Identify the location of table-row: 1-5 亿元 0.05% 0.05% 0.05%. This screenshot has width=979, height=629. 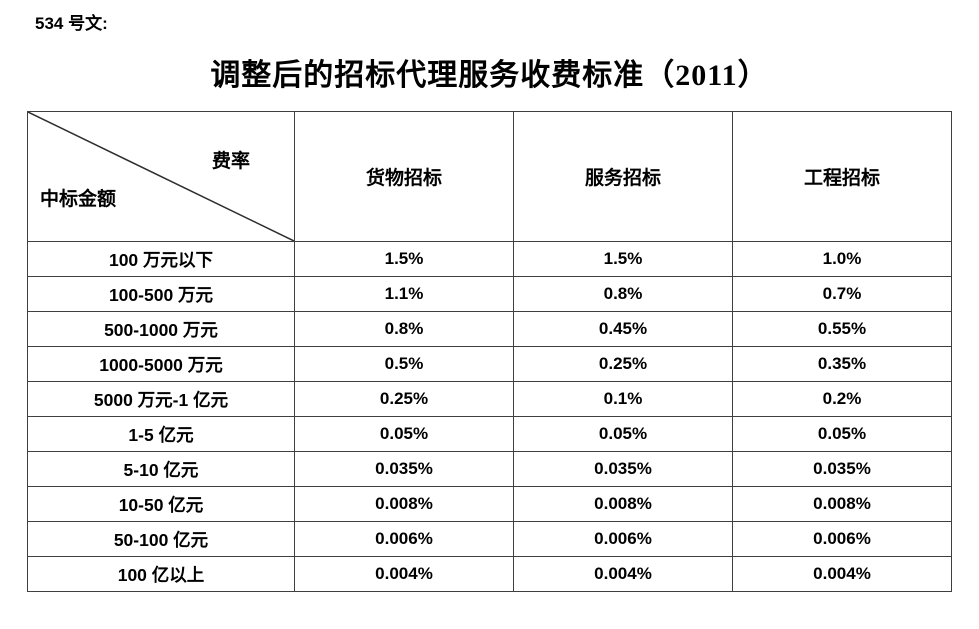
(489, 434).